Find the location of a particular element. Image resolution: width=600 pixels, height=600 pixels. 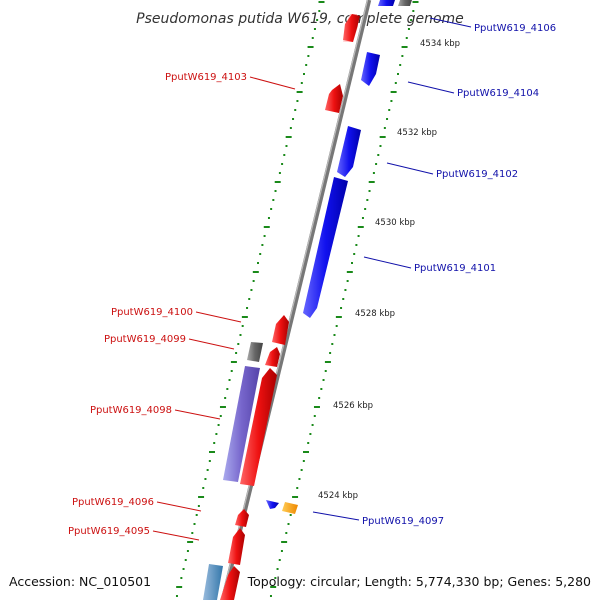

gene-arrow-bottom is located at coordinates (230, 583).